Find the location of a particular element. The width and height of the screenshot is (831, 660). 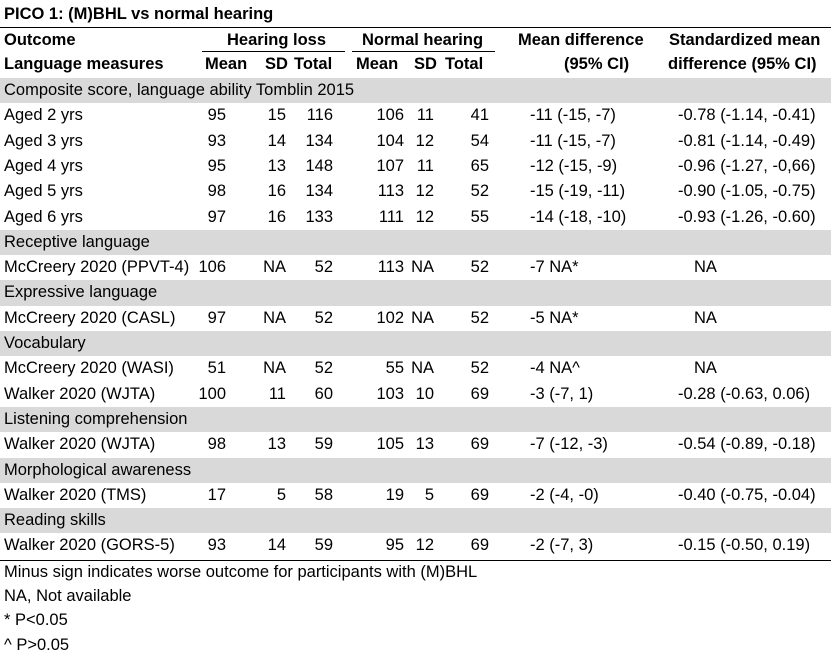

cell-standardized-mean-difference: -0.93 (-1.26, -0.60) is located at coordinates (747, 216).